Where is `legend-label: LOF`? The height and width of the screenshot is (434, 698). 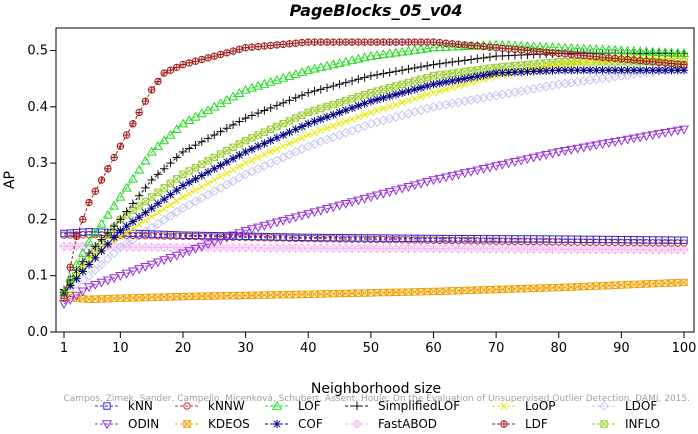
legend-label: LOF is located at coordinates (309, 406).